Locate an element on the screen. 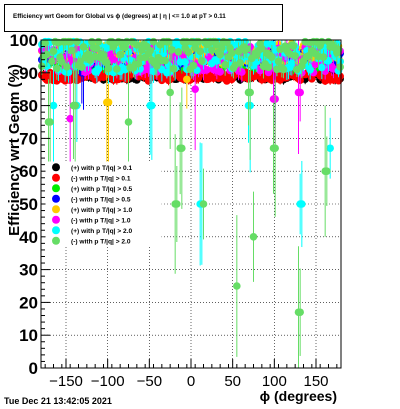 The height and width of the screenshot is (409, 400). x-tick-label: 50 is located at coordinates (232, 381).